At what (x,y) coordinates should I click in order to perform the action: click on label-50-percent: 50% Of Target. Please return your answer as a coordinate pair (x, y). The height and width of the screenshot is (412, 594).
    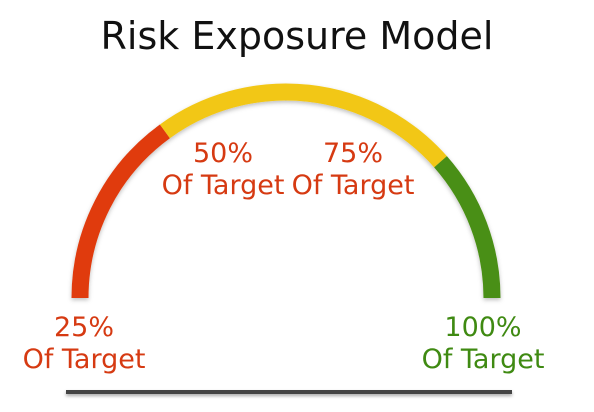
    Looking at the image, I should click on (223, 170).